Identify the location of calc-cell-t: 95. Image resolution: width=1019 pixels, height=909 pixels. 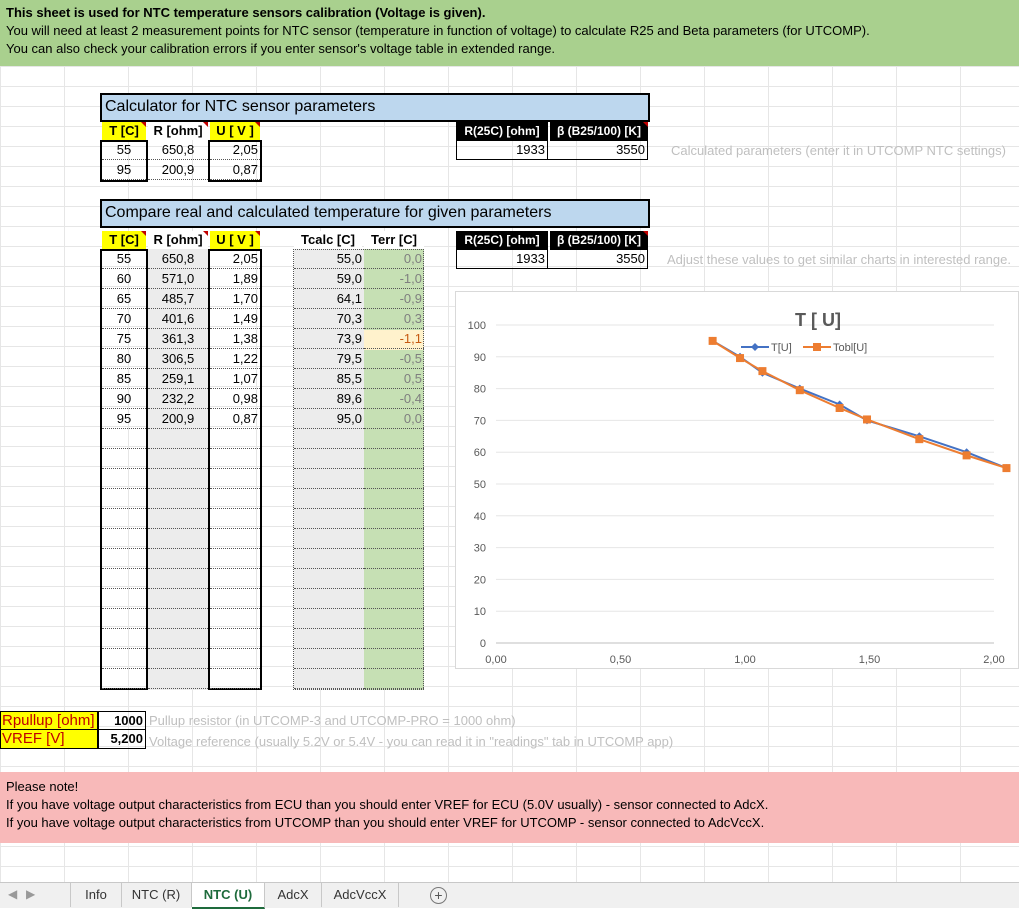
(124, 170).